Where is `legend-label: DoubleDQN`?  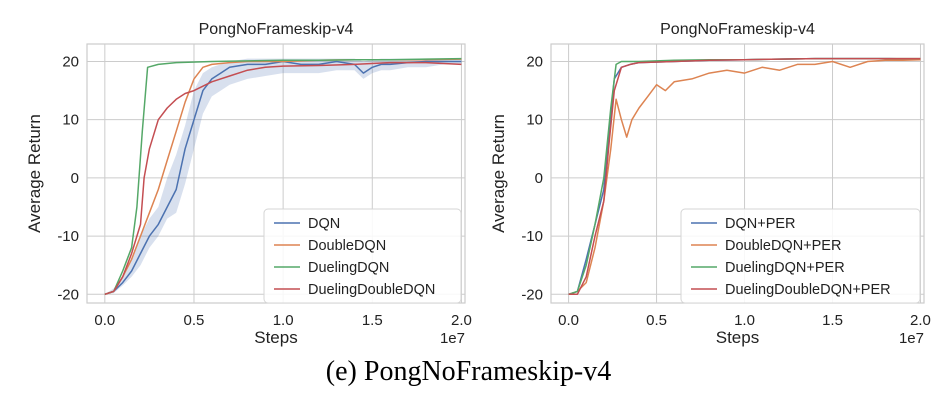
legend-label: DoubleDQN is located at coordinates (347, 246).